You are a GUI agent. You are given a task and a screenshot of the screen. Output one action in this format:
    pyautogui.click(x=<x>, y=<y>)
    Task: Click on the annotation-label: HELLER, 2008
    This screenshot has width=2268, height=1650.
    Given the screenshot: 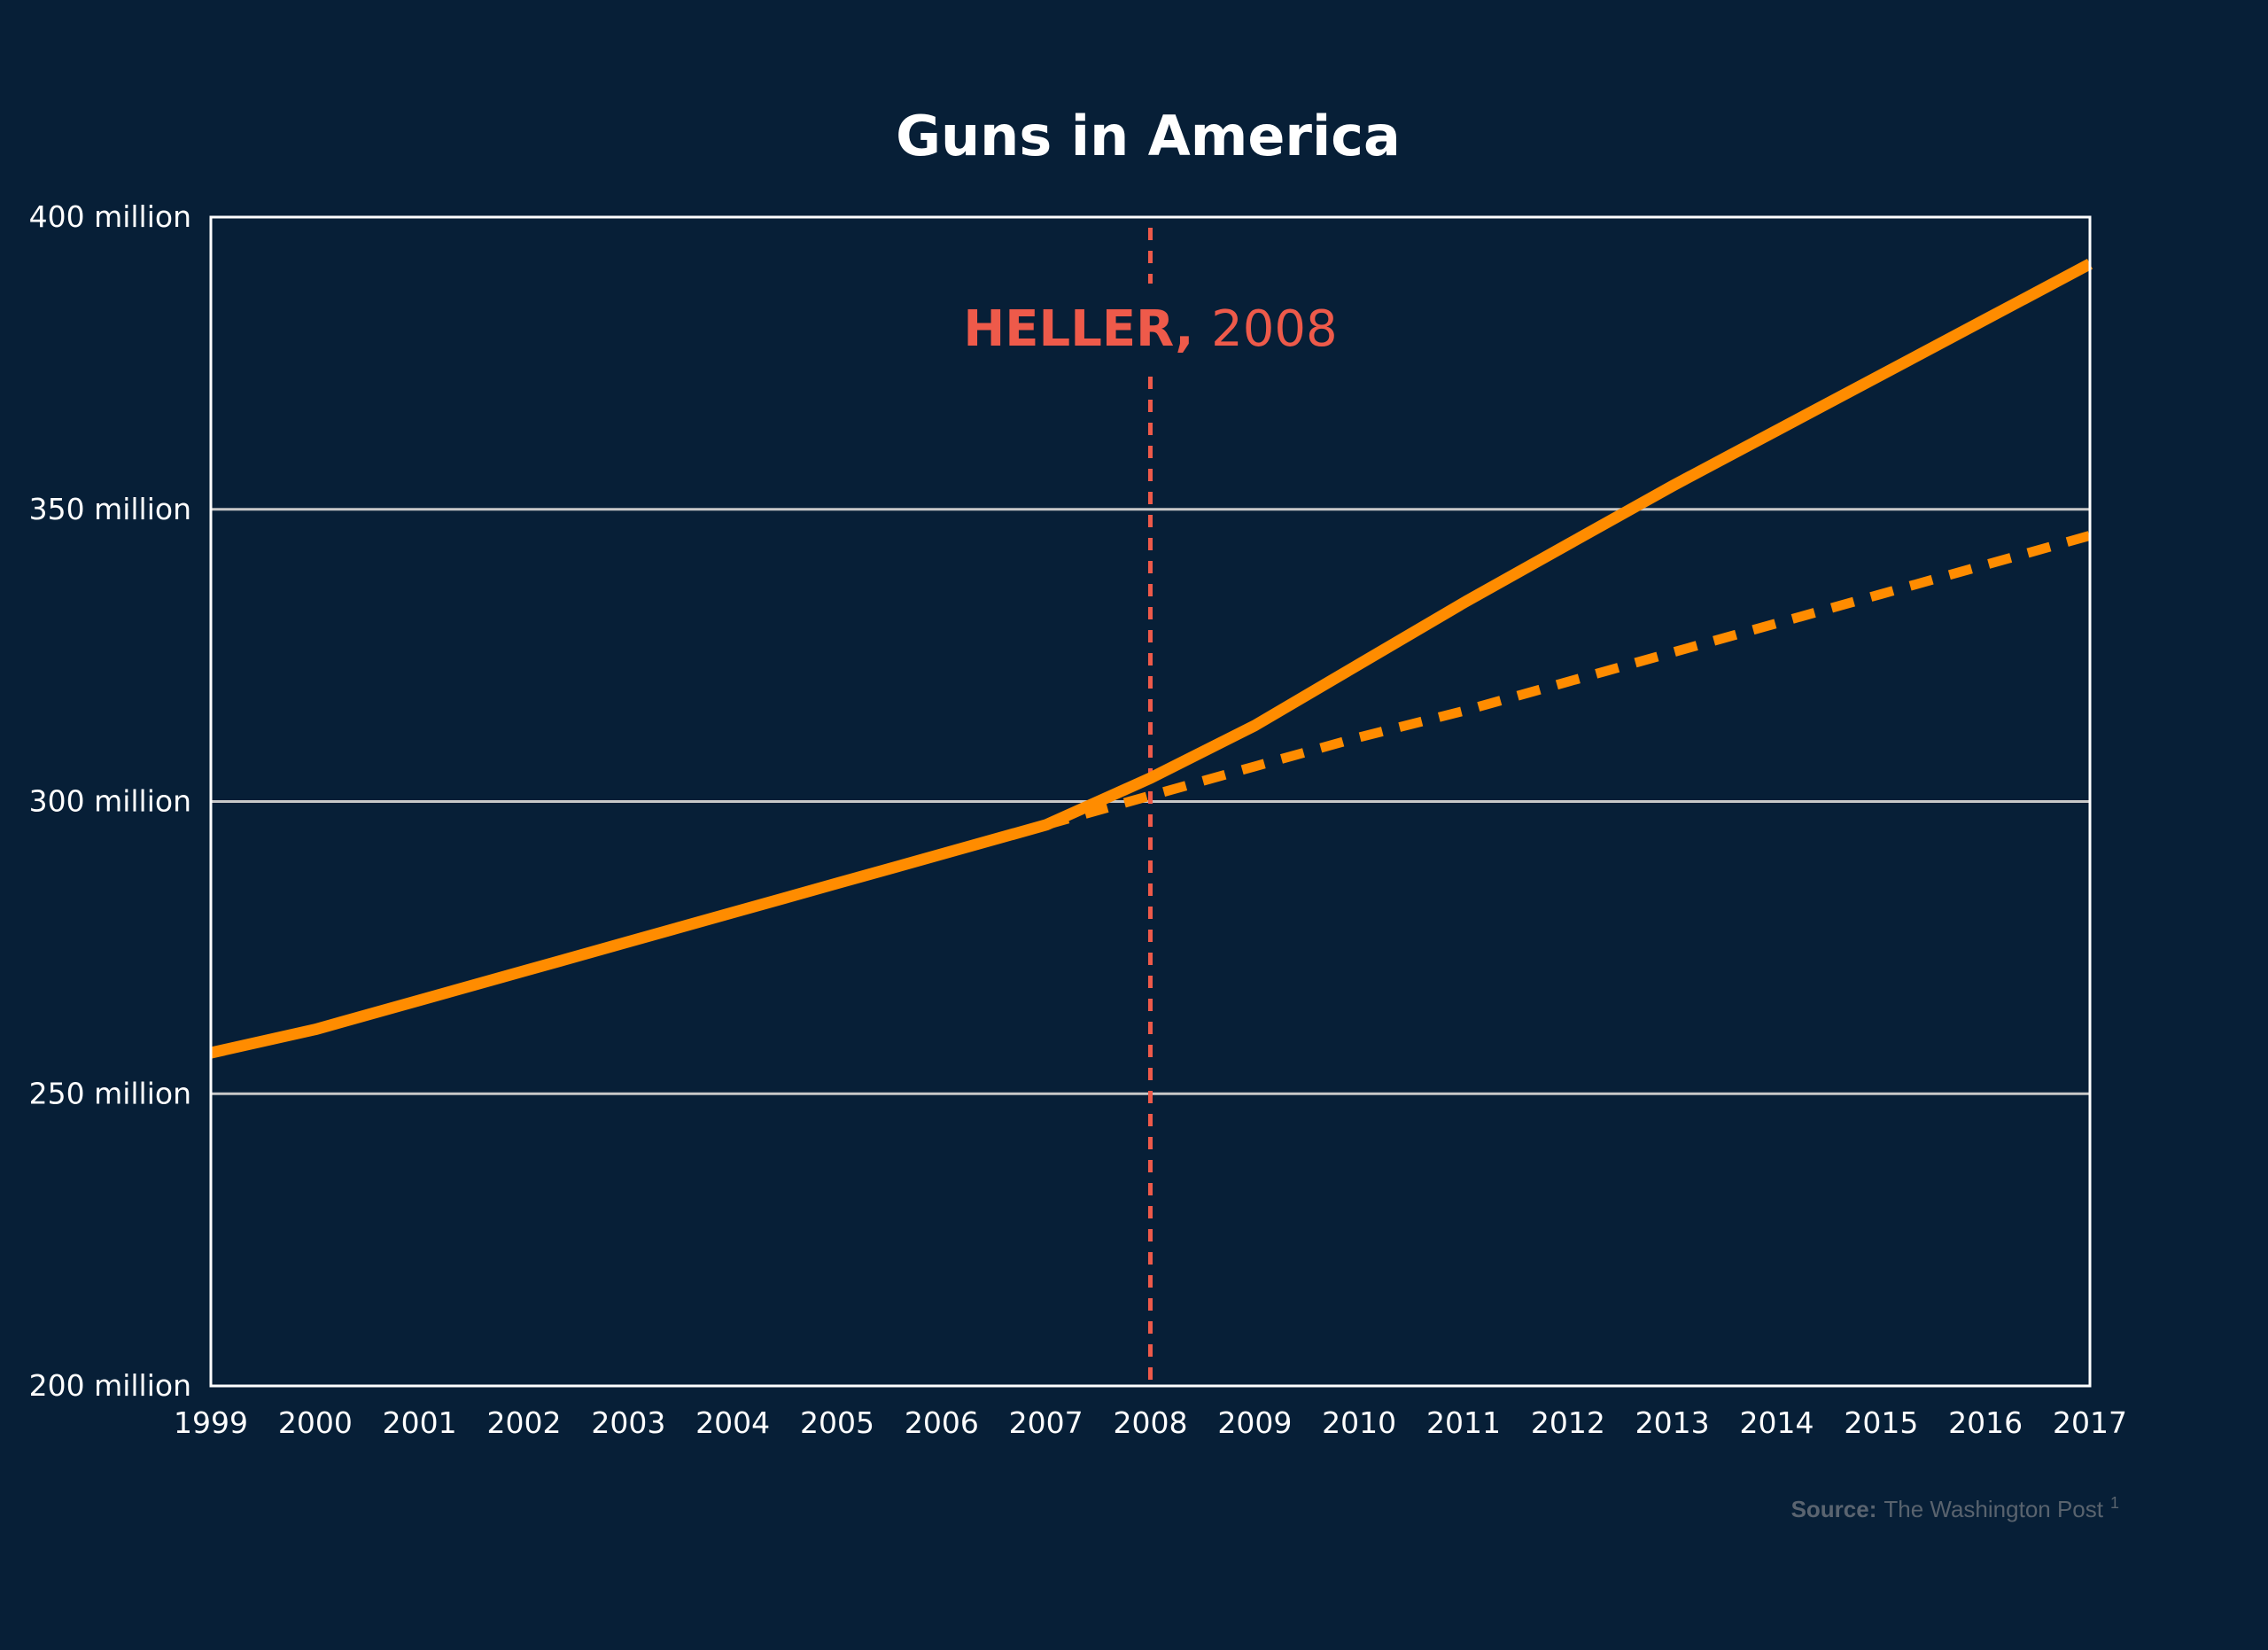 What is the action you would take?
    pyautogui.click(x=1150, y=329)
    